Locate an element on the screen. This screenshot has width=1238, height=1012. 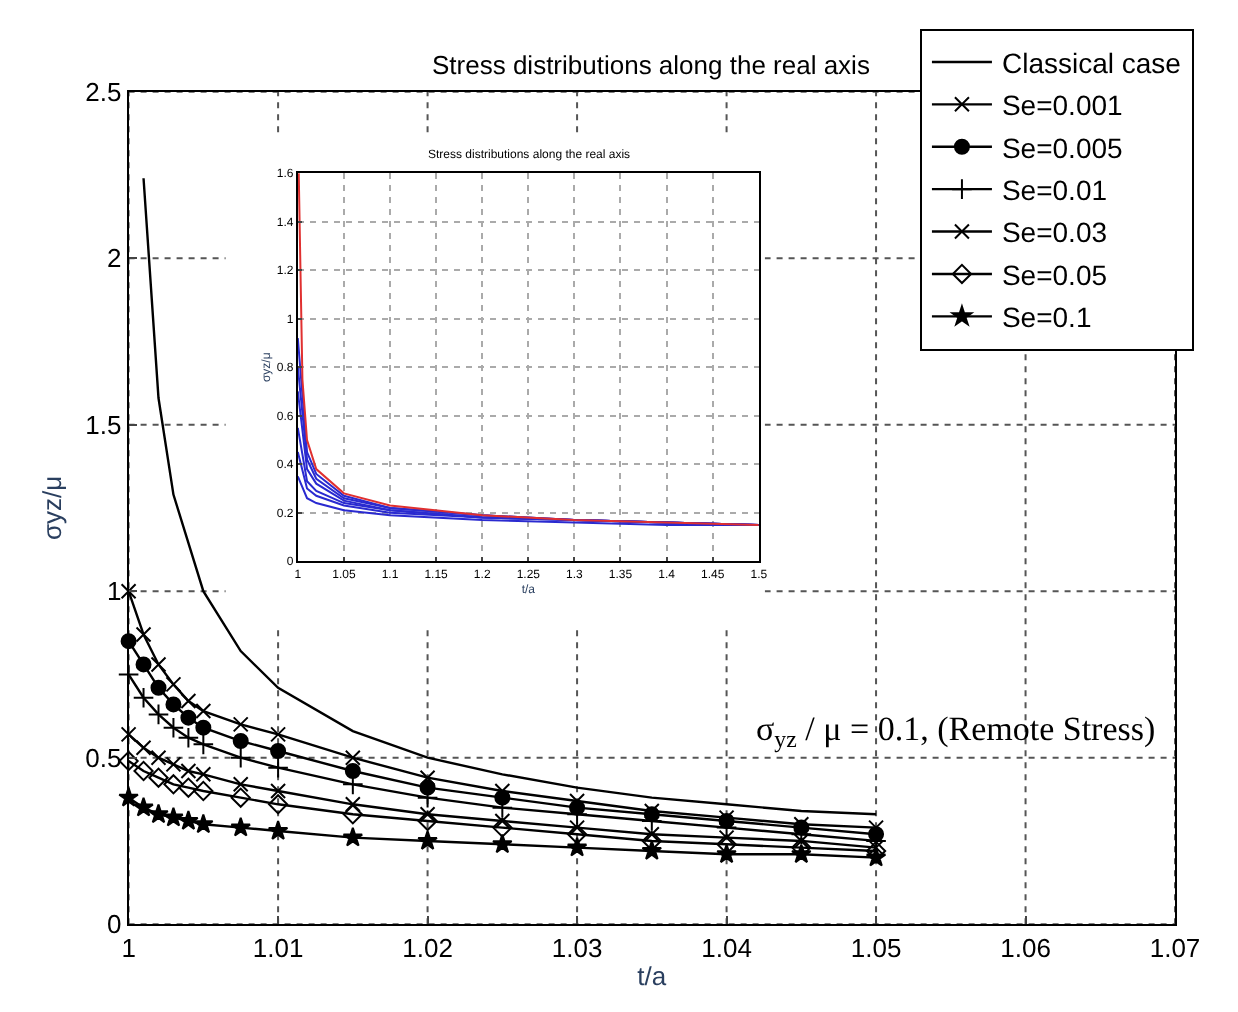
y-tick-label: 2 is located at coordinates (114, 258).